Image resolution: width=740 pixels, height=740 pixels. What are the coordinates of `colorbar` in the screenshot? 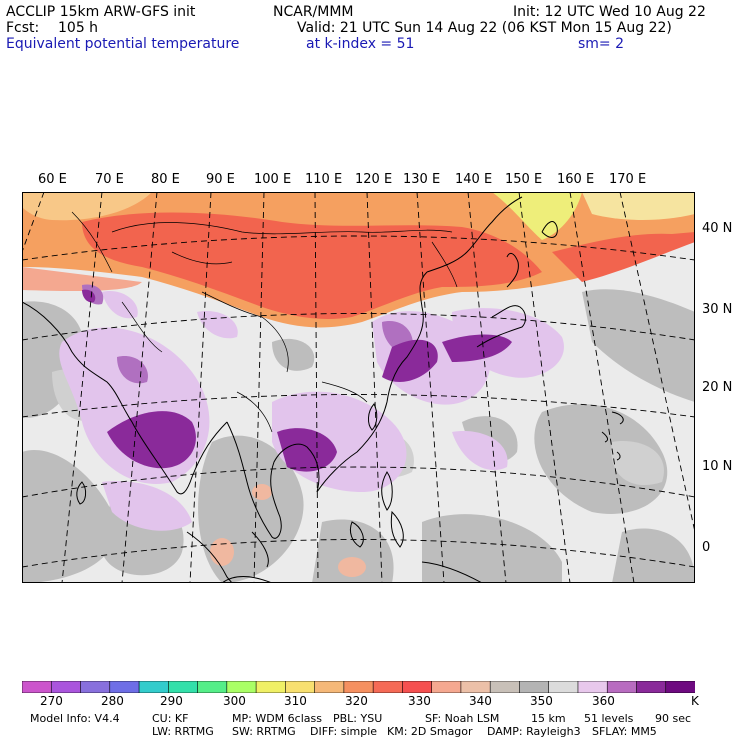 It's located at (358, 687).